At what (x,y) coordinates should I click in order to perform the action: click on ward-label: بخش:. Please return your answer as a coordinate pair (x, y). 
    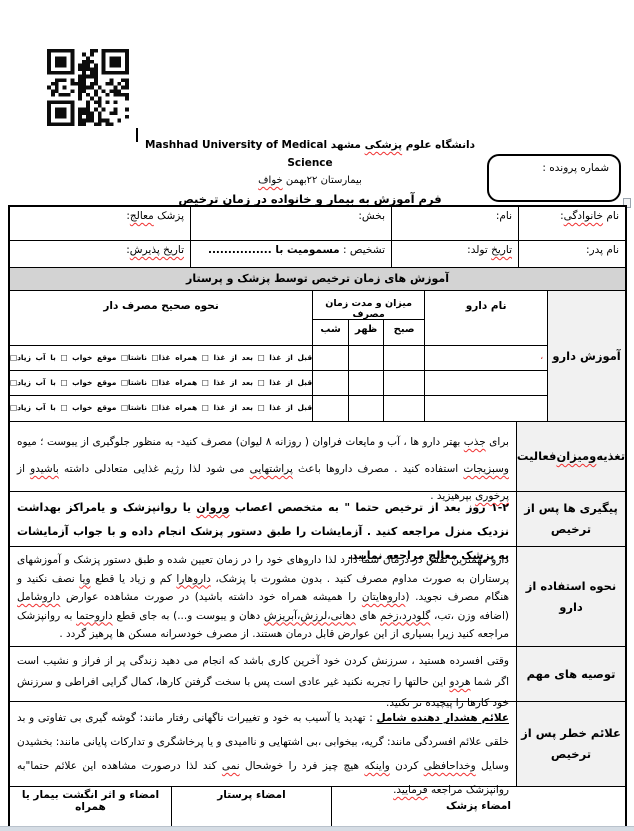
    Looking at the image, I should click on (371, 216).